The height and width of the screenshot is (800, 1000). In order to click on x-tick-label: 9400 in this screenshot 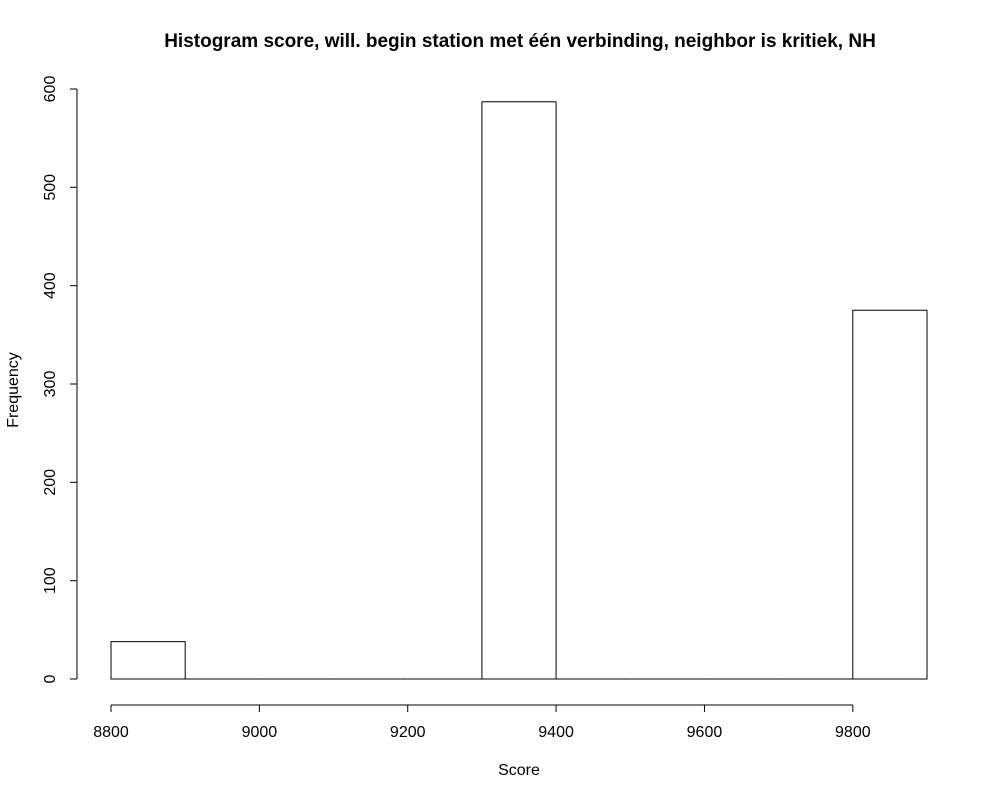, I will do `click(556, 732)`.